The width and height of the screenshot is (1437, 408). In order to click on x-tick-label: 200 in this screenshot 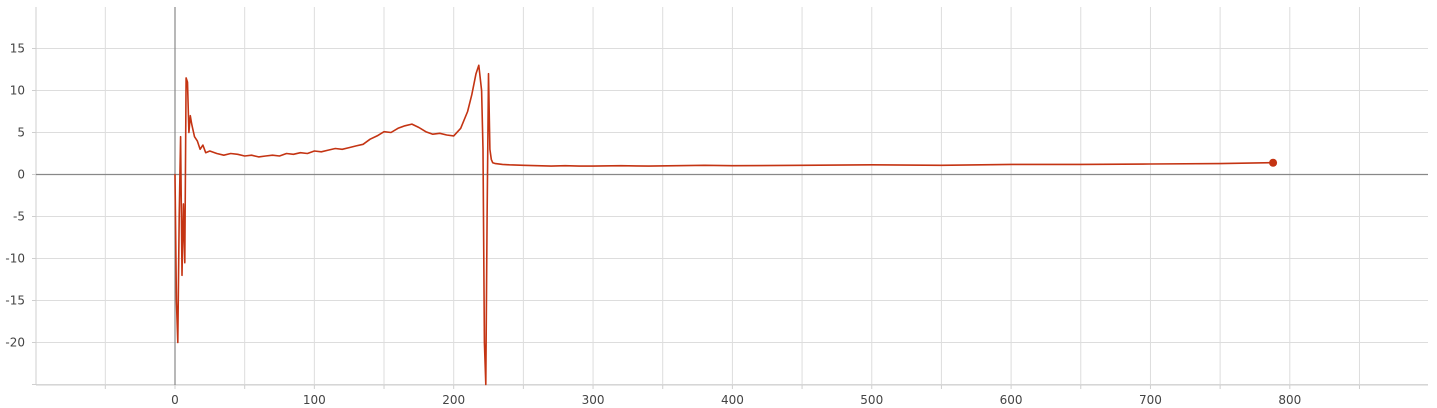, I will do `click(453, 400)`.